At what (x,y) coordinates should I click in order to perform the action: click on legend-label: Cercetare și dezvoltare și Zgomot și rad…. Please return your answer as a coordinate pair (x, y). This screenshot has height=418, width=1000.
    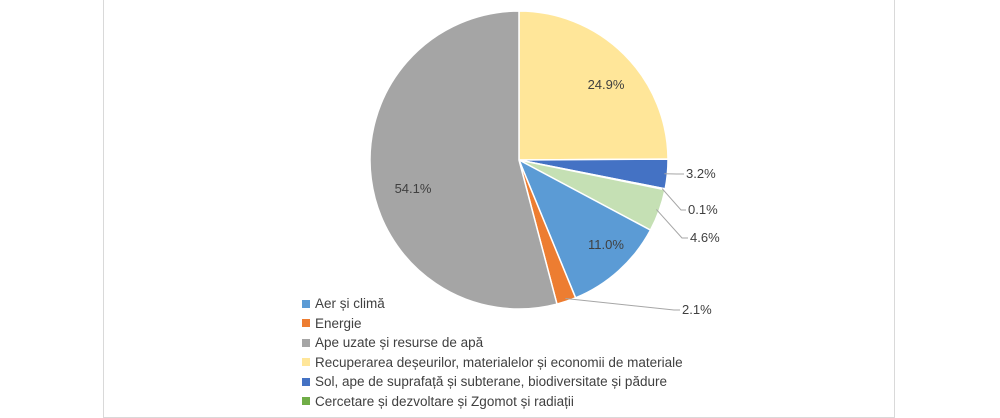
    Looking at the image, I should click on (444, 401).